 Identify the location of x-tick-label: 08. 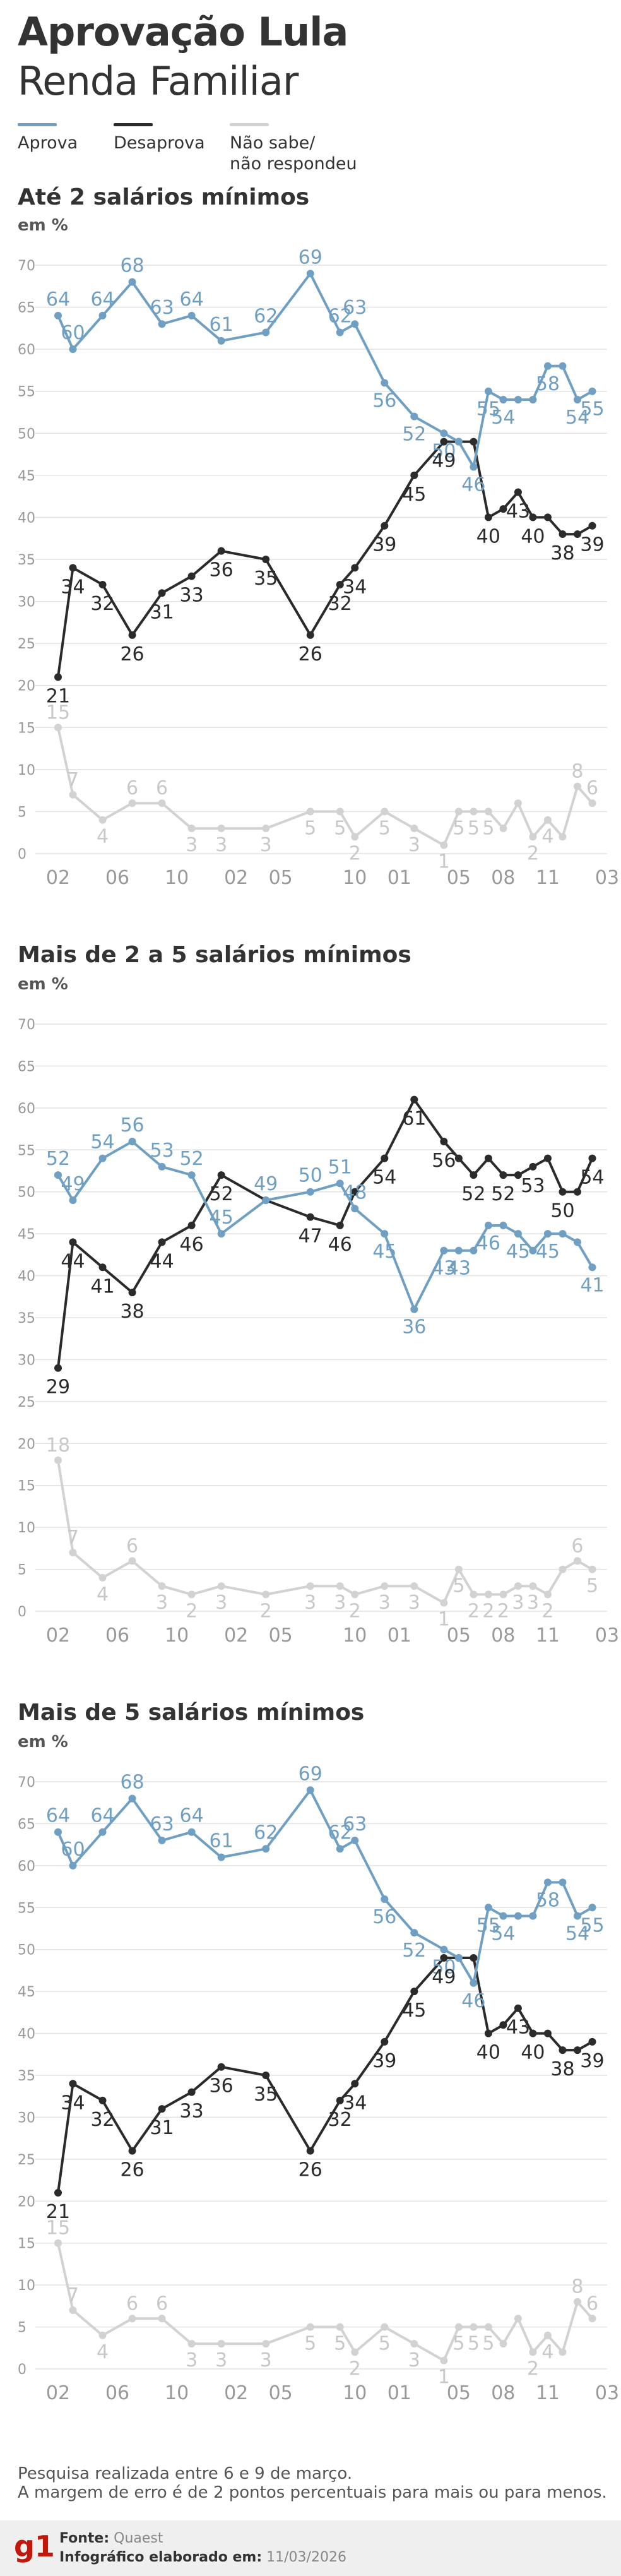
(503, 1636).